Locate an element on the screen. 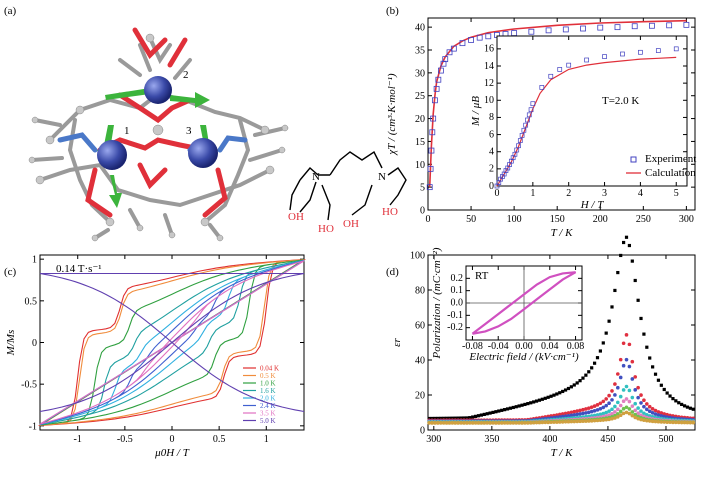 This screenshot has height=477, width=713. x-tick-label: 0.00 is located at coordinates (524, 346).